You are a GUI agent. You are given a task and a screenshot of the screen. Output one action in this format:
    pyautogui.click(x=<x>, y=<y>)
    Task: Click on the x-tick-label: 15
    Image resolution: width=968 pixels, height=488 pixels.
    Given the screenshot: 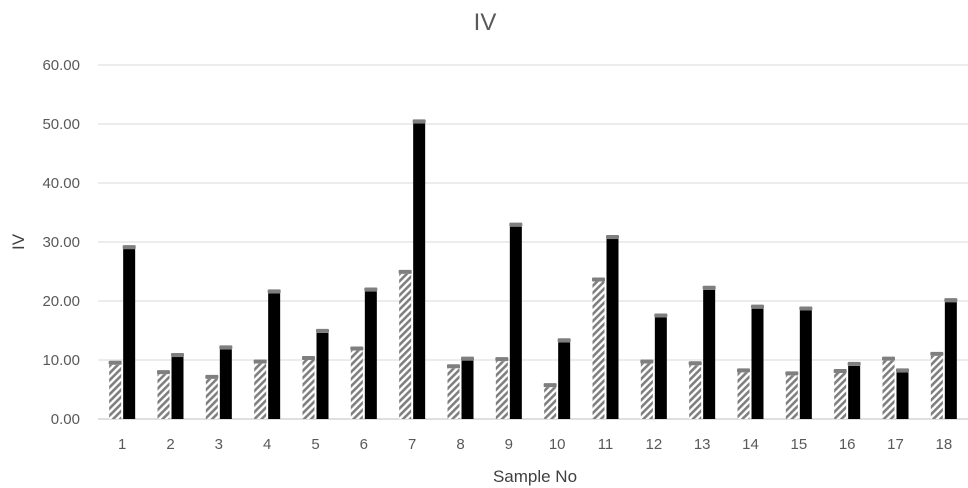 What is the action you would take?
    pyautogui.click(x=798, y=444)
    